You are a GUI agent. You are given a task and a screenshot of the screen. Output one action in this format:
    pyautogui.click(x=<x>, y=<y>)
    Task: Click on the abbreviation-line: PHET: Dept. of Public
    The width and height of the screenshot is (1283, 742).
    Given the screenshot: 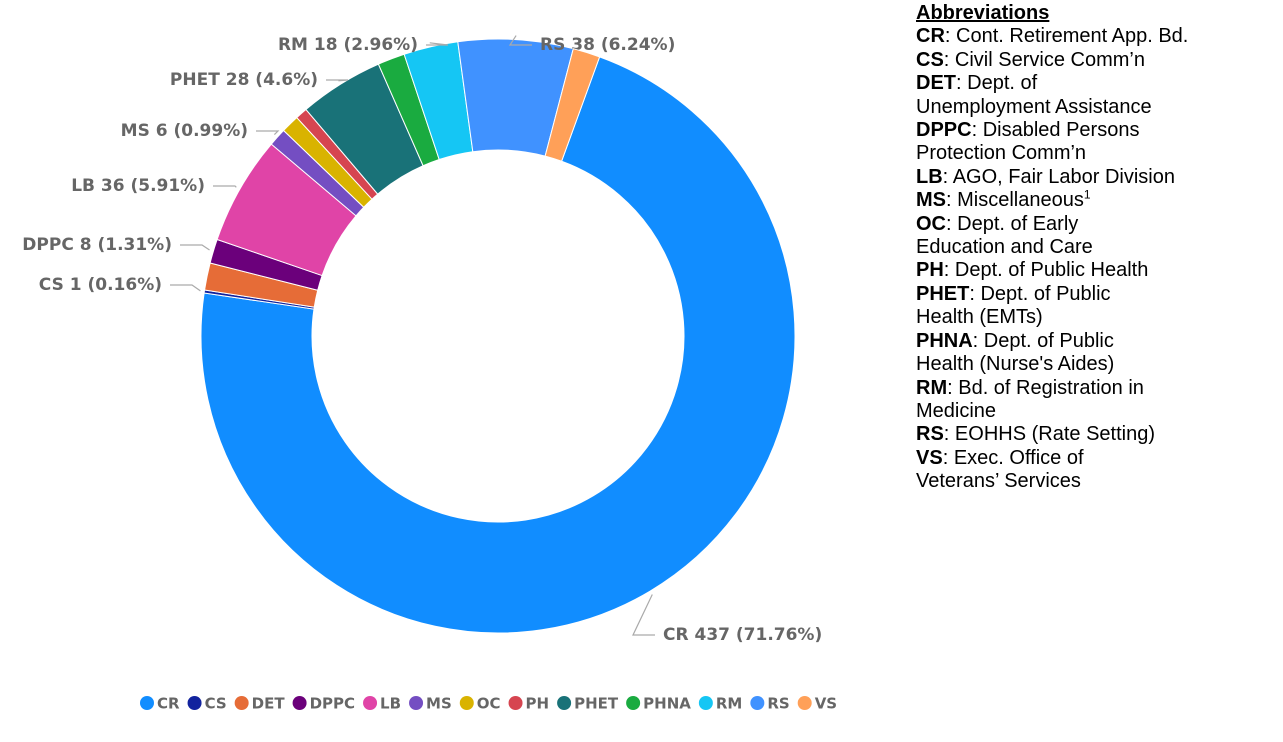 What is the action you would take?
    pyautogui.click(x=1013, y=293)
    